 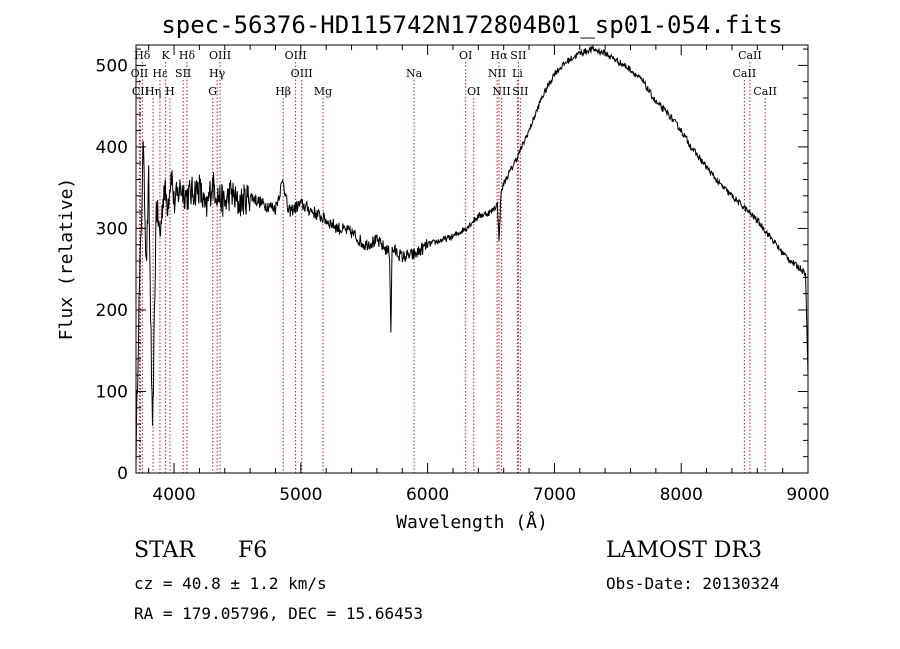 What do you see at coordinates (112, 229) in the screenshot?
I see `y-tick-label-3: 300` at bounding box center [112, 229].